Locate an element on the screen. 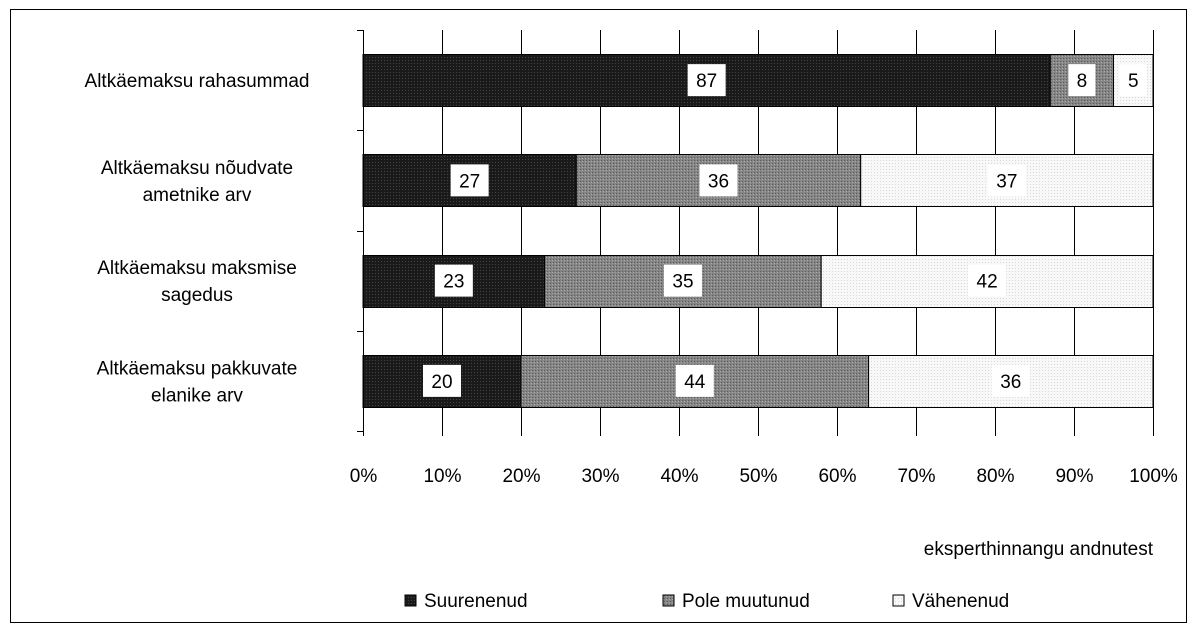  data-label: 35 is located at coordinates (682, 282).